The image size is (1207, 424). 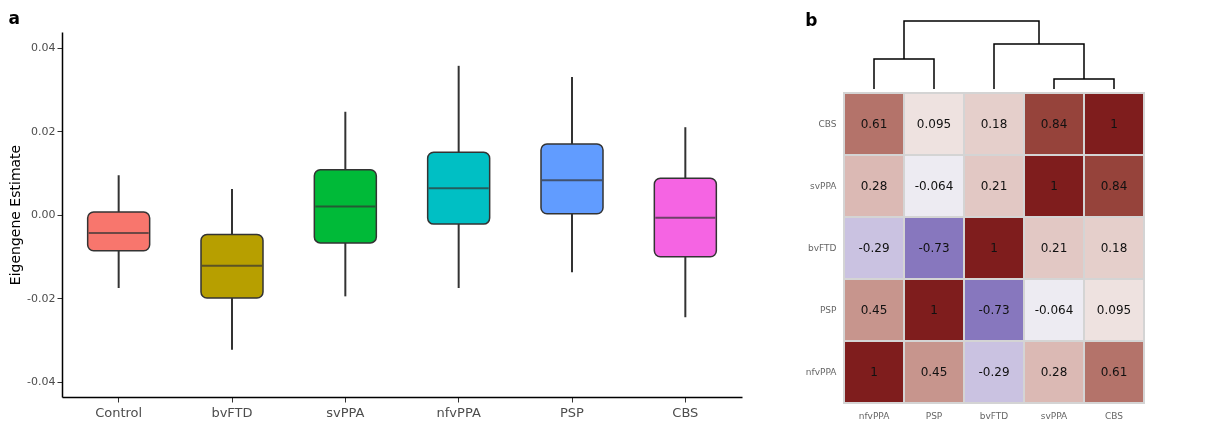 What do you see at coordinates (43, 131) in the screenshot?
I see `y-tick-label: 0.02` at bounding box center [43, 131].